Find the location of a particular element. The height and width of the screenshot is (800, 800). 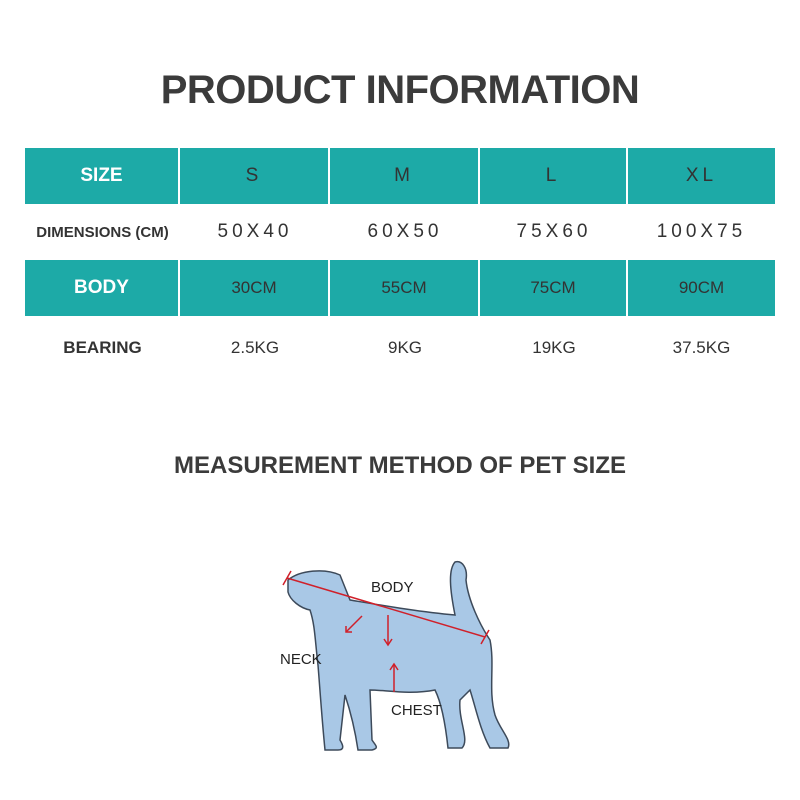

table-cell: 90CM is located at coordinates (701, 288).